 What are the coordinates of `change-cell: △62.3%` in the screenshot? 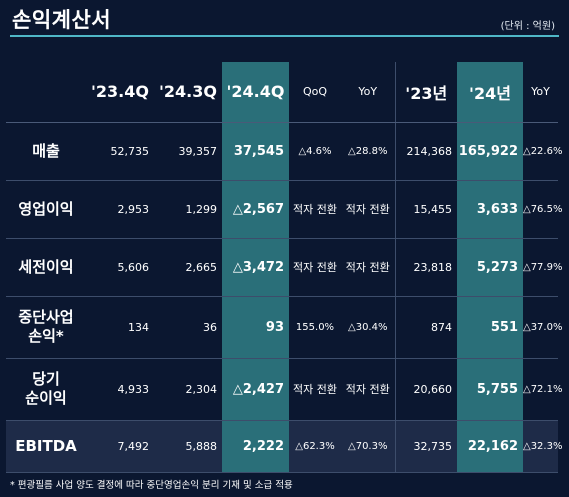 It's located at (315, 446).